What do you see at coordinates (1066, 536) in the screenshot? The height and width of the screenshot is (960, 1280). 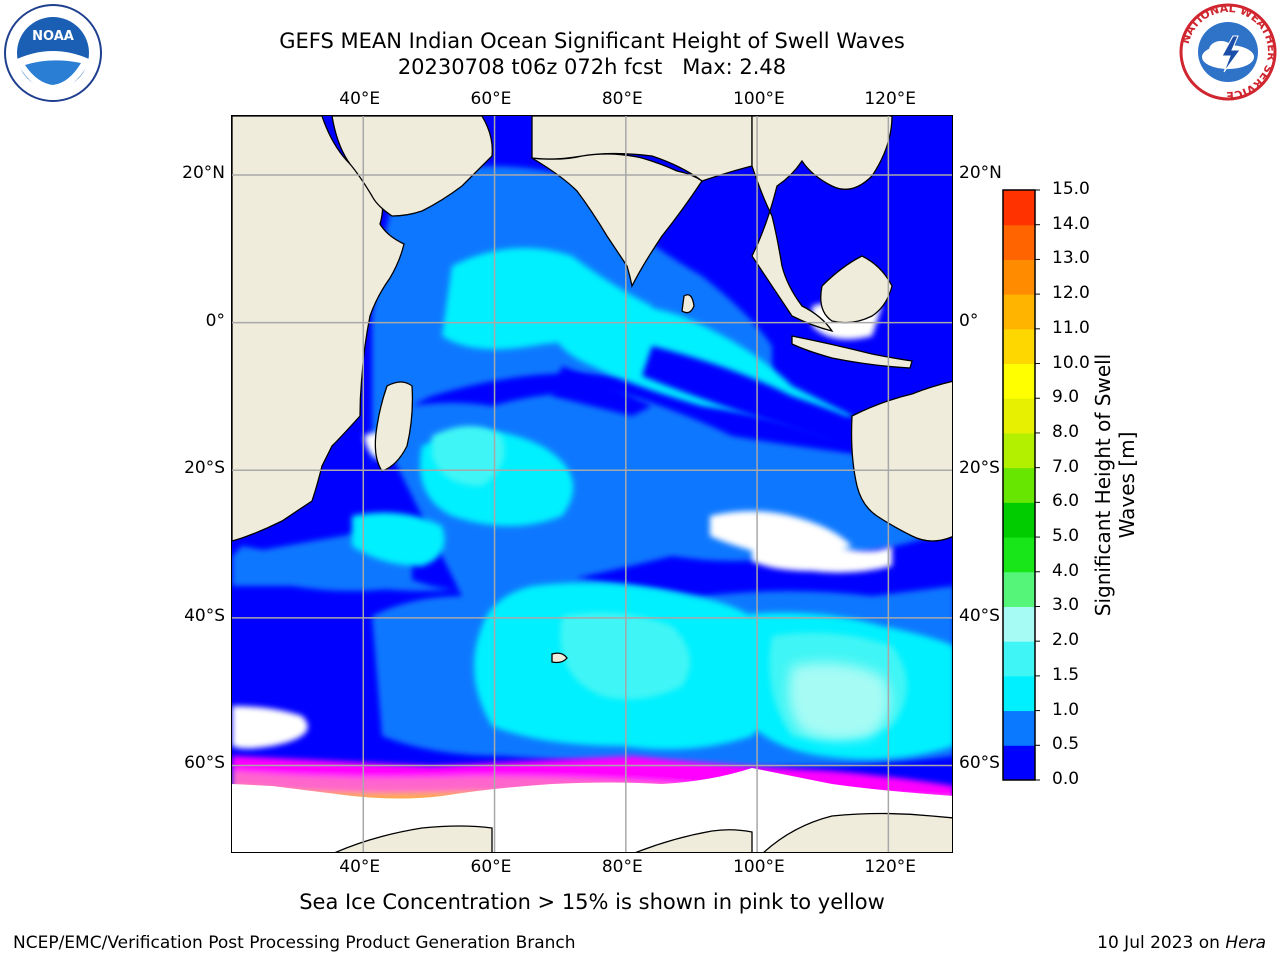 I see `colorbar-level-label: 5.0` at bounding box center [1066, 536].